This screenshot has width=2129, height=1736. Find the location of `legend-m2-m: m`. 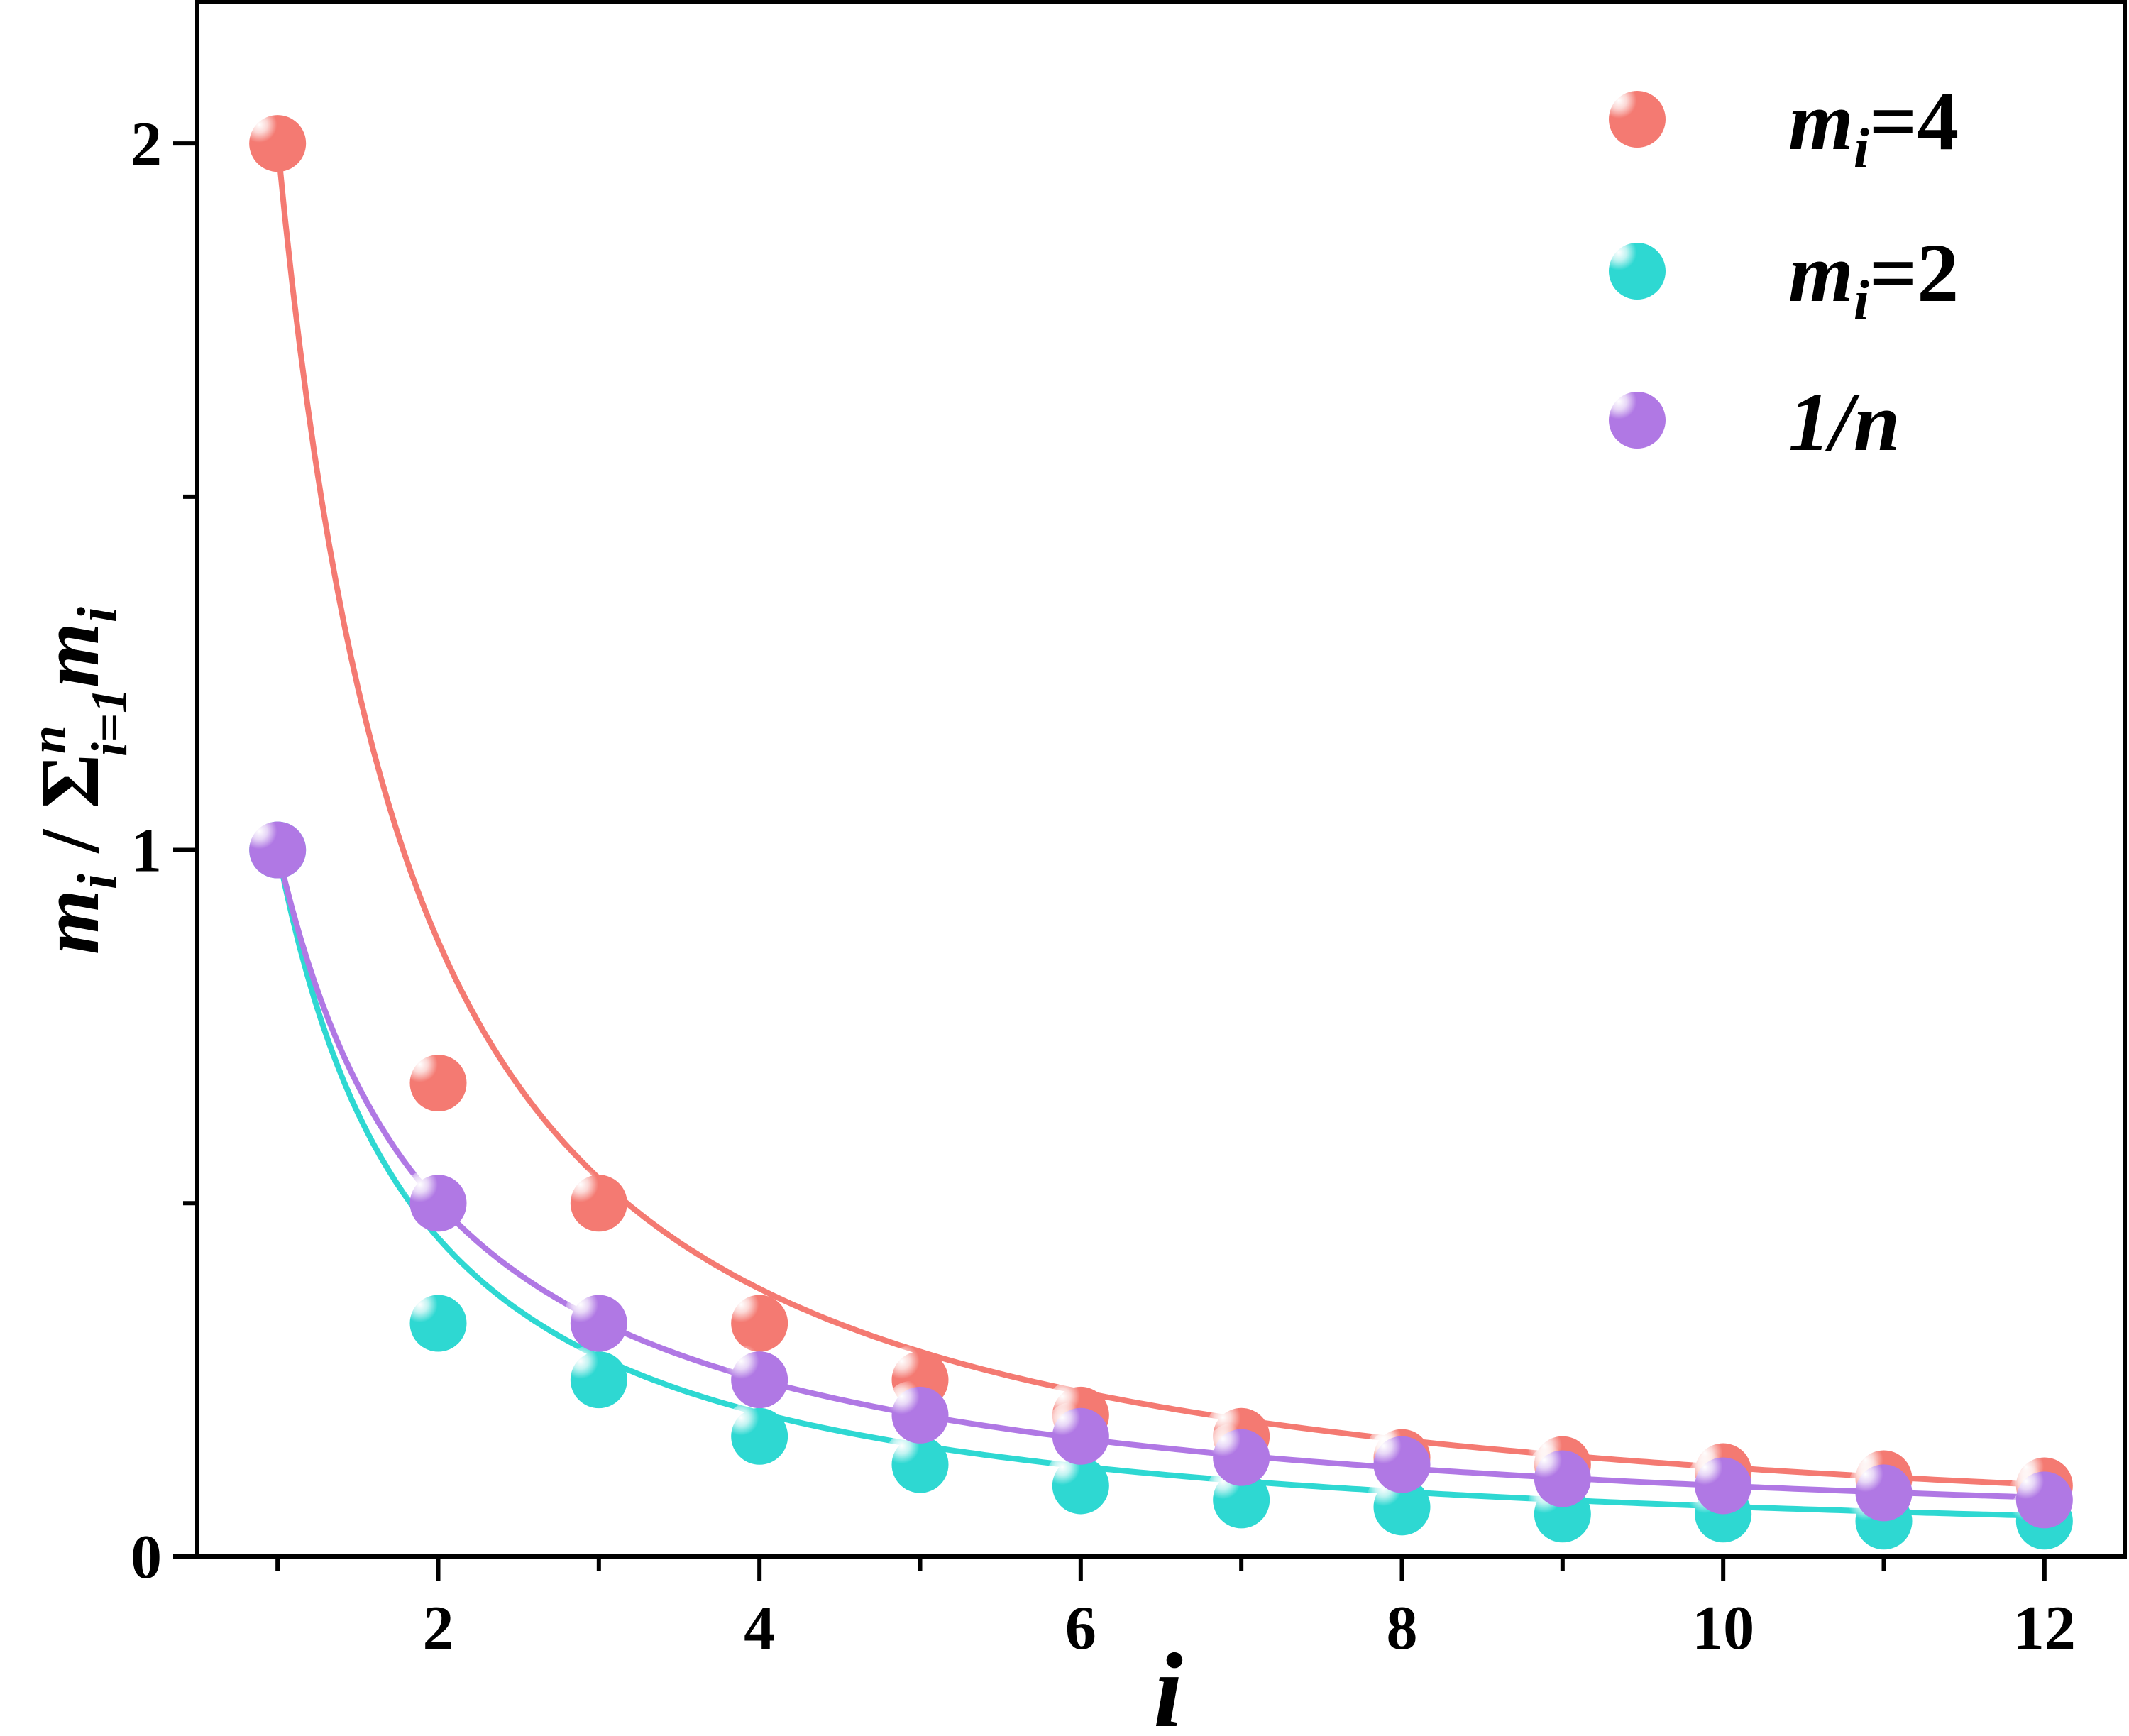

legend-m2-m: m is located at coordinates (1821, 272).